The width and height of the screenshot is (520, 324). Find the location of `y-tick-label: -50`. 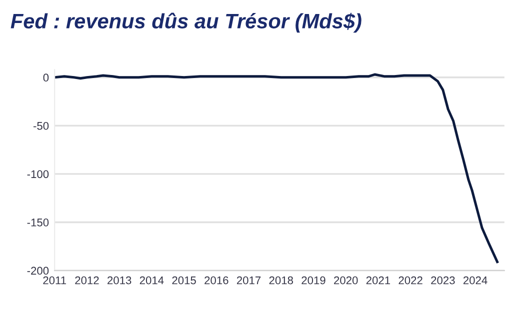

y-tick-label: -50 is located at coordinates (41, 126).